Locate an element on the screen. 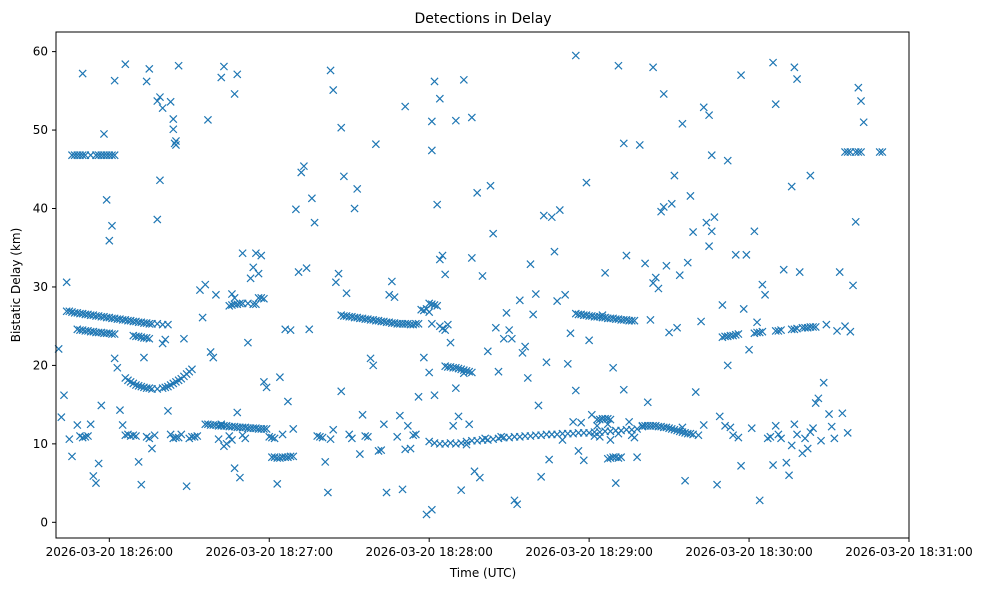 The width and height of the screenshot is (989, 590). y-tick-label: 30 is located at coordinates (40, 287).